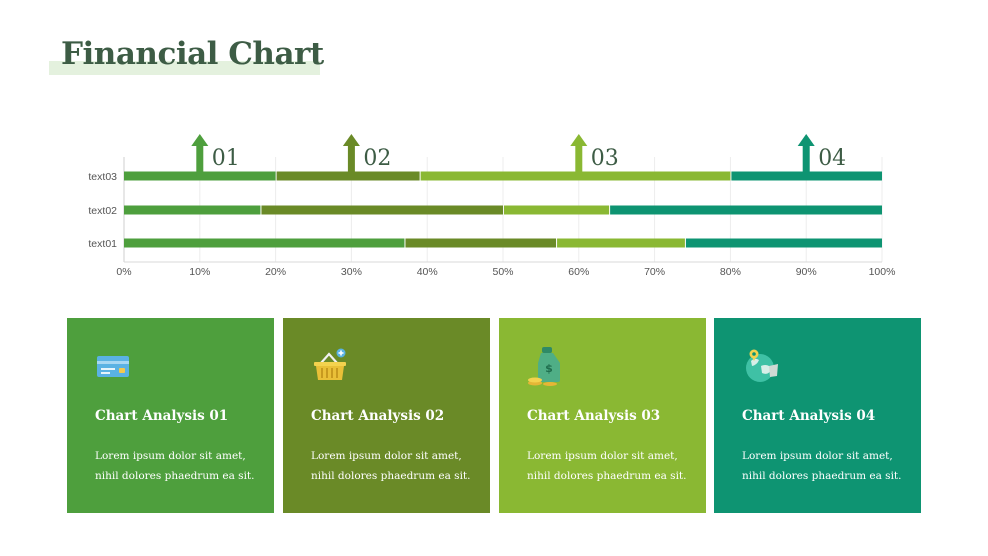 The image size is (988, 556). Describe the element at coordinates (113, 366) in the screenshot. I see `credit-card-icon` at that location.